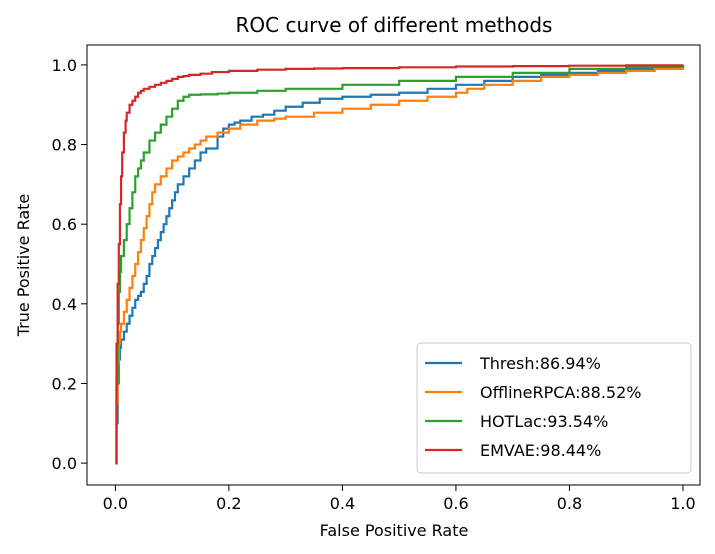  What do you see at coordinates (69, 264) in the screenshot?
I see `y-axis-ticks: 0.0 0.2 0.4 0.6 0.8 1.0` at bounding box center [69, 264].